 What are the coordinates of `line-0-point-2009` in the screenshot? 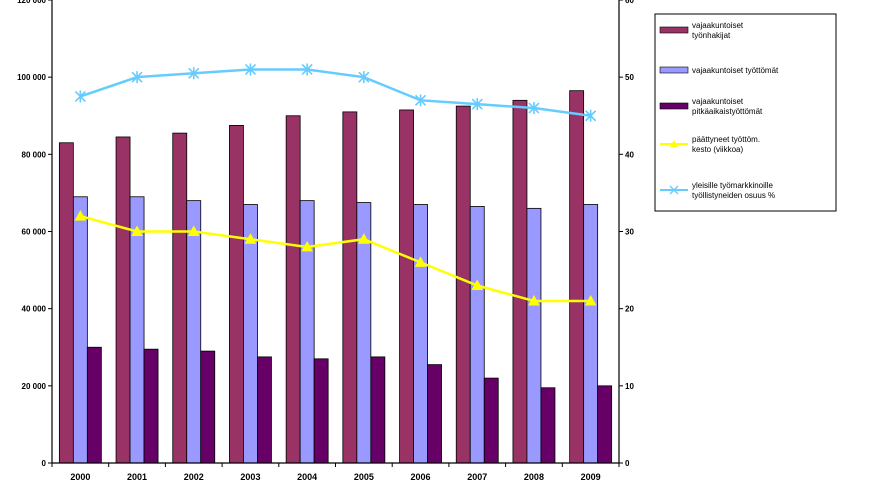 It's located at (590, 300).